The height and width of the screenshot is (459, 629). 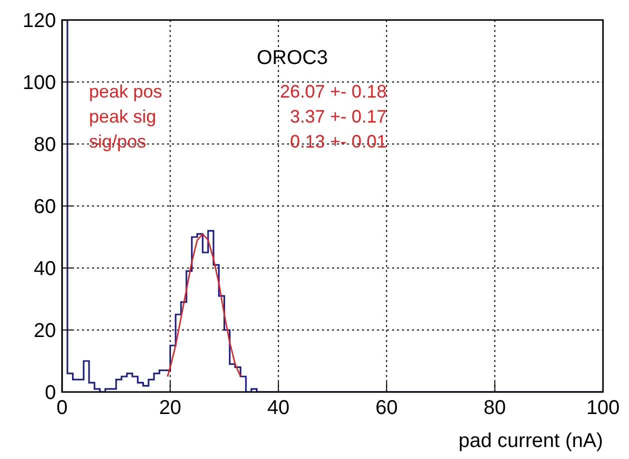 I want to click on annotation: 0.13 +- 0.01, so click(x=338, y=142).